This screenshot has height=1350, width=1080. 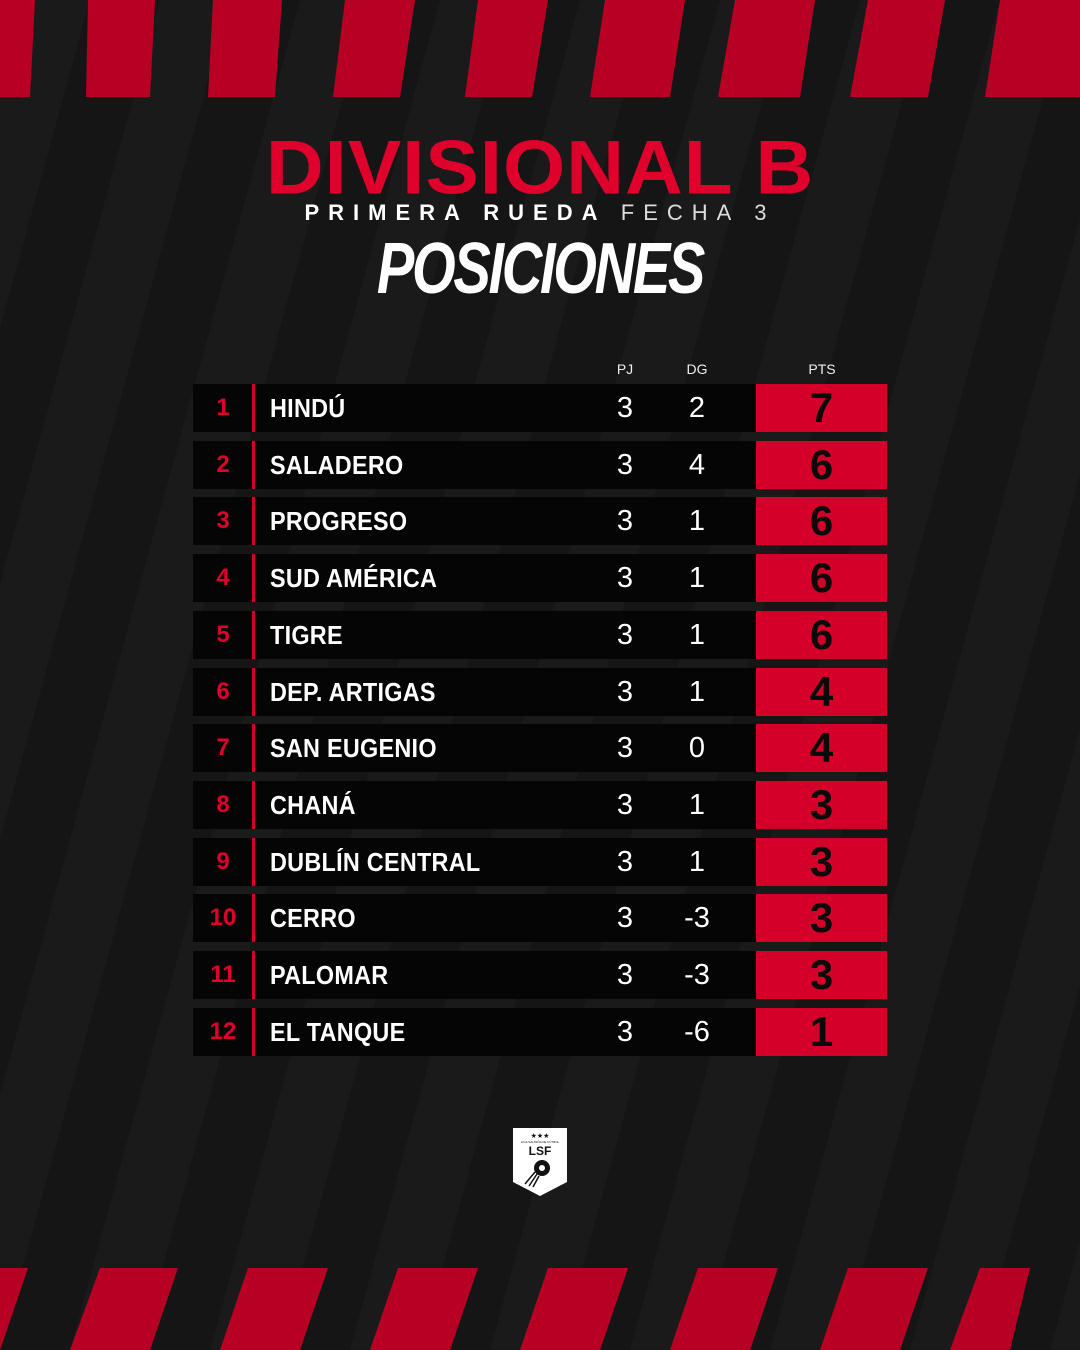 I want to click on subtitle-round: PRIMERA RUEDA, so click(x=455, y=212).